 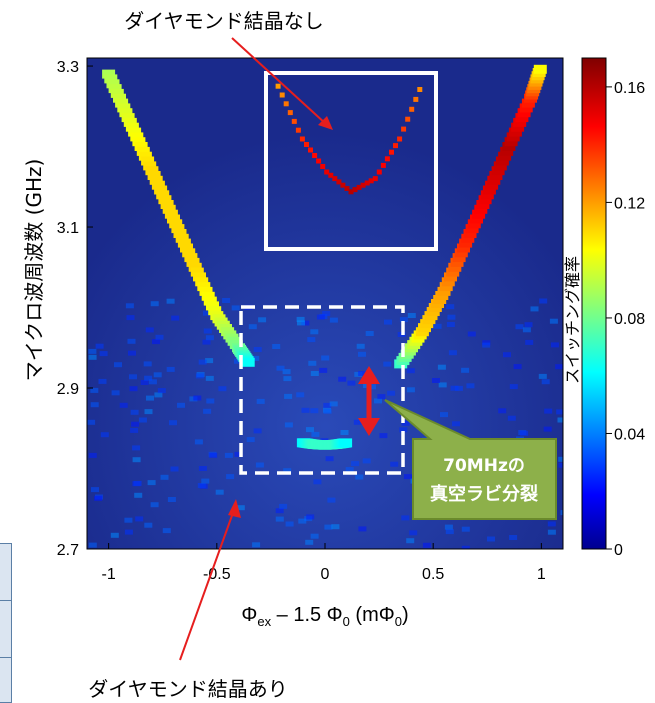 What do you see at coordinates (484, 466) in the screenshot?
I see `callout-line-1: 70MHzの` at bounding box center [484, 466].